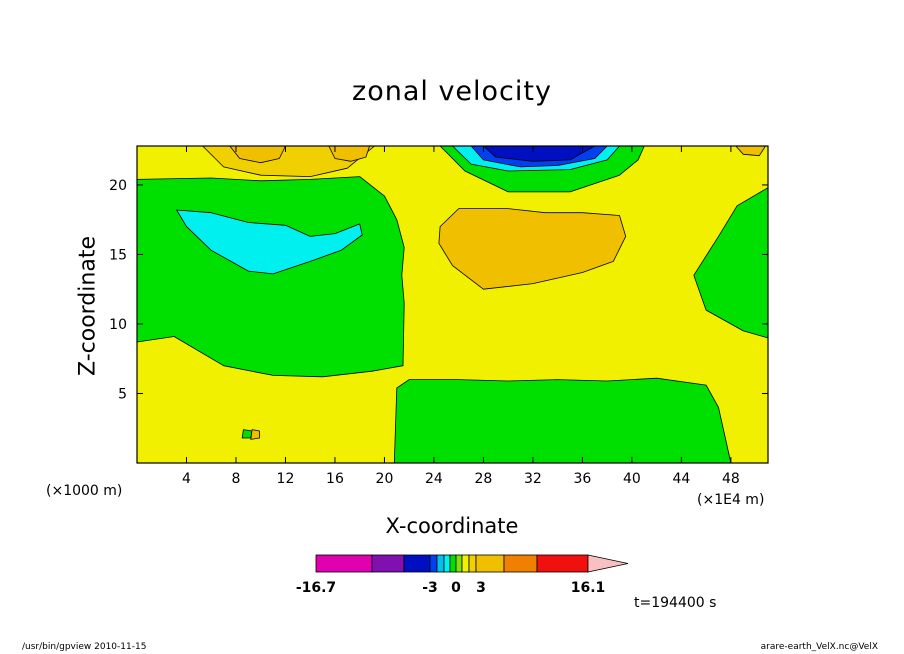  Describe the element at coordinates (385, 479) in the screenshot. I see `x-tick-label: 20` at that location.